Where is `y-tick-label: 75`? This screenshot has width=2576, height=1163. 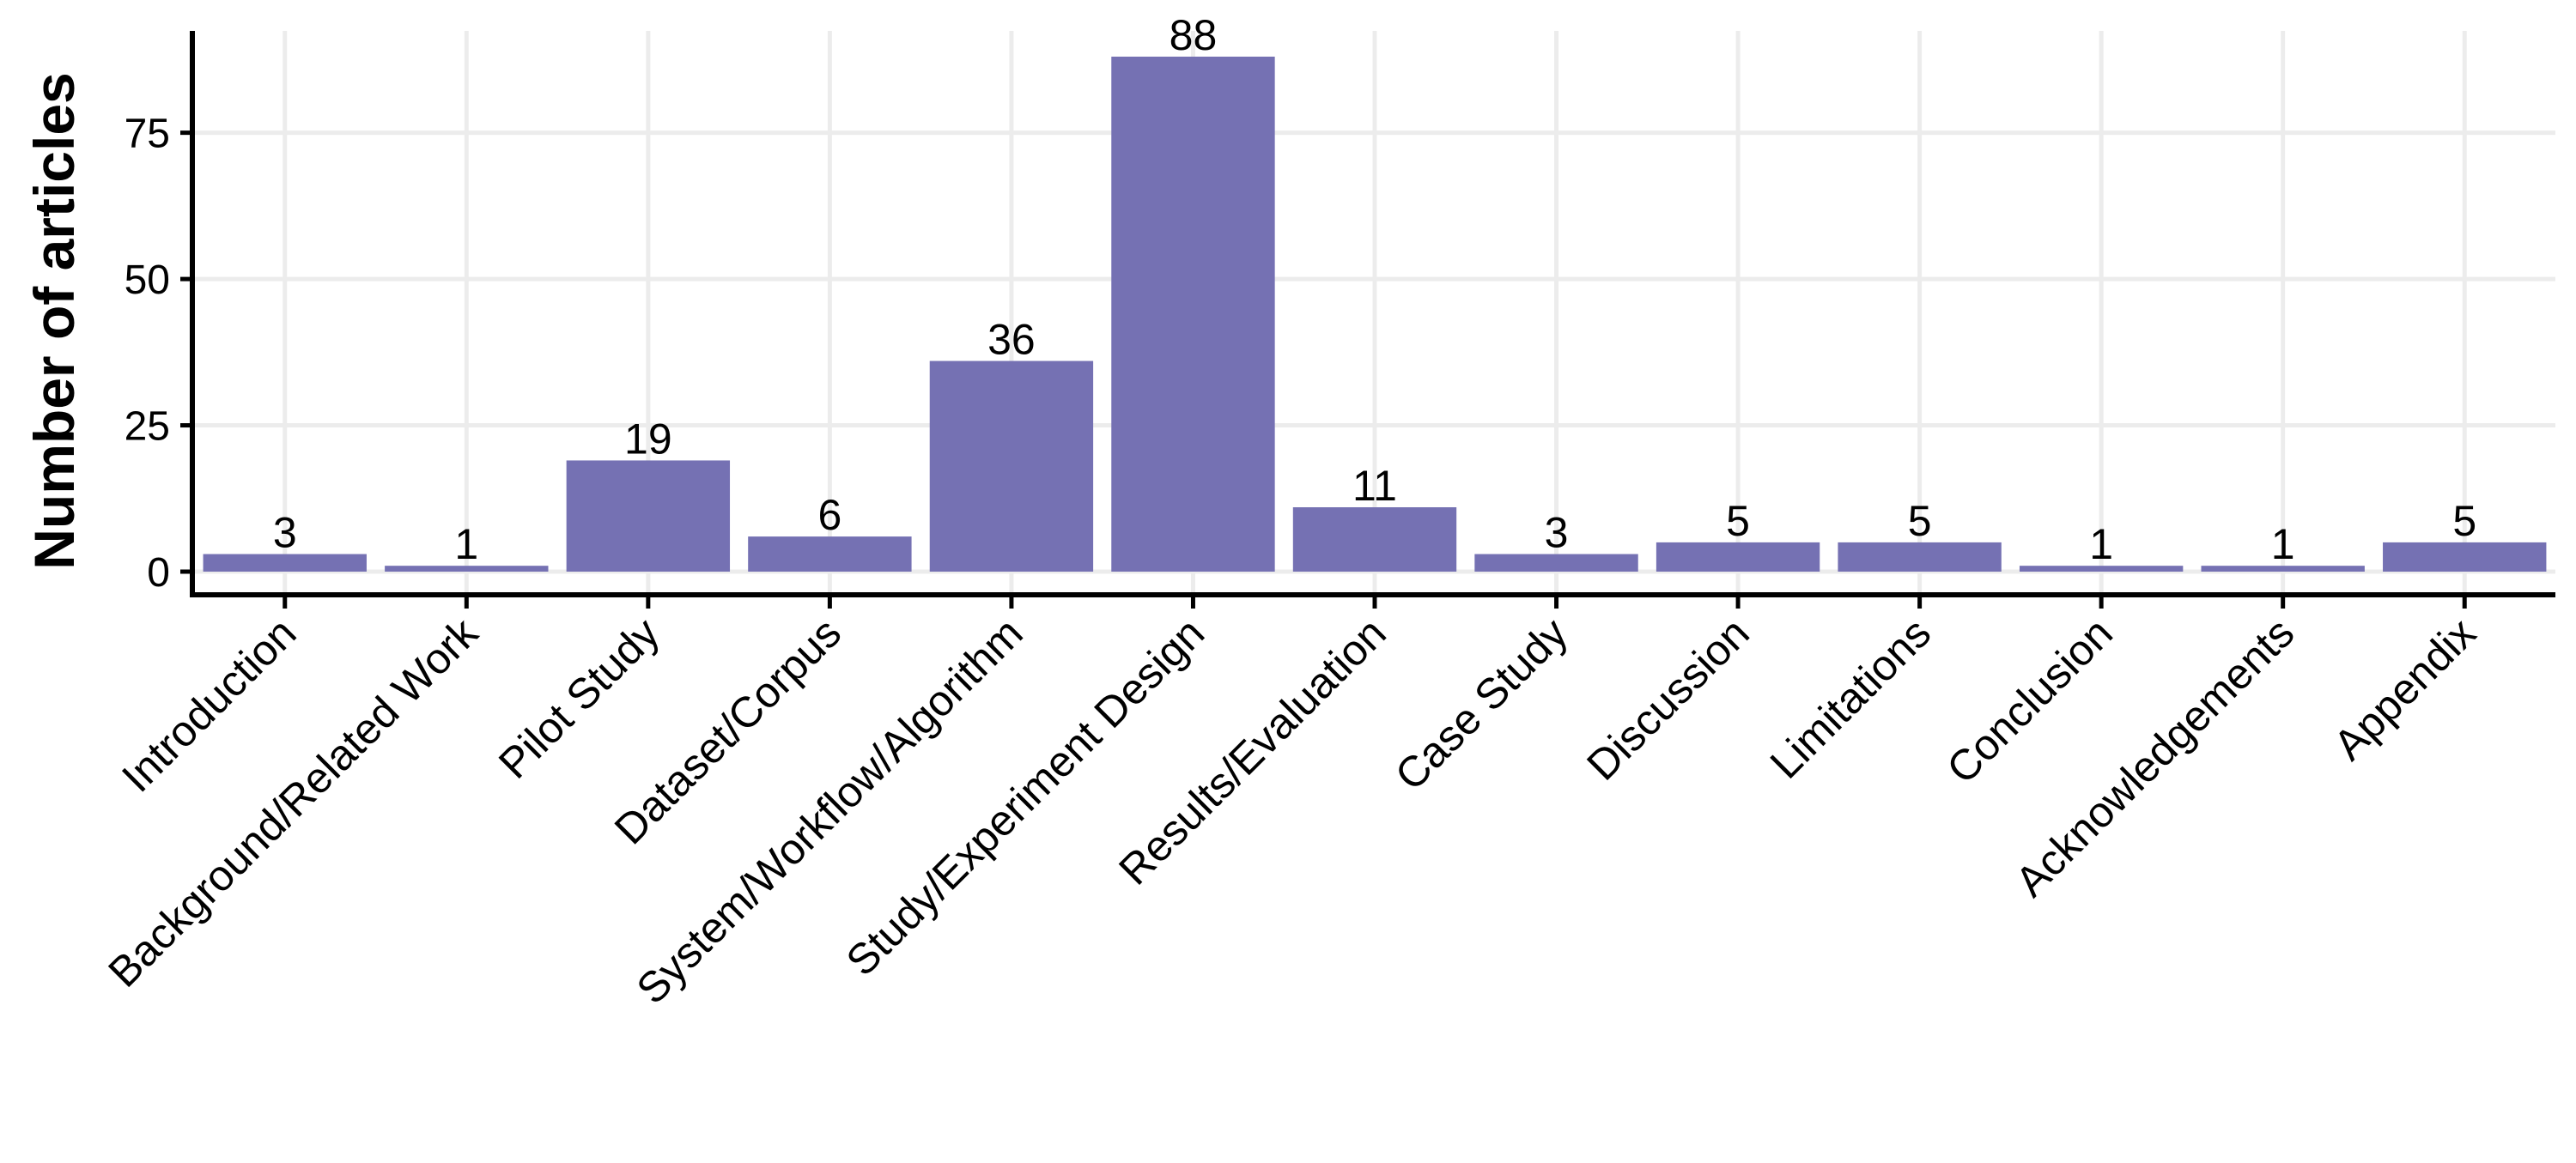
y-tick-label: 75 is located at coordinates (148, 134).